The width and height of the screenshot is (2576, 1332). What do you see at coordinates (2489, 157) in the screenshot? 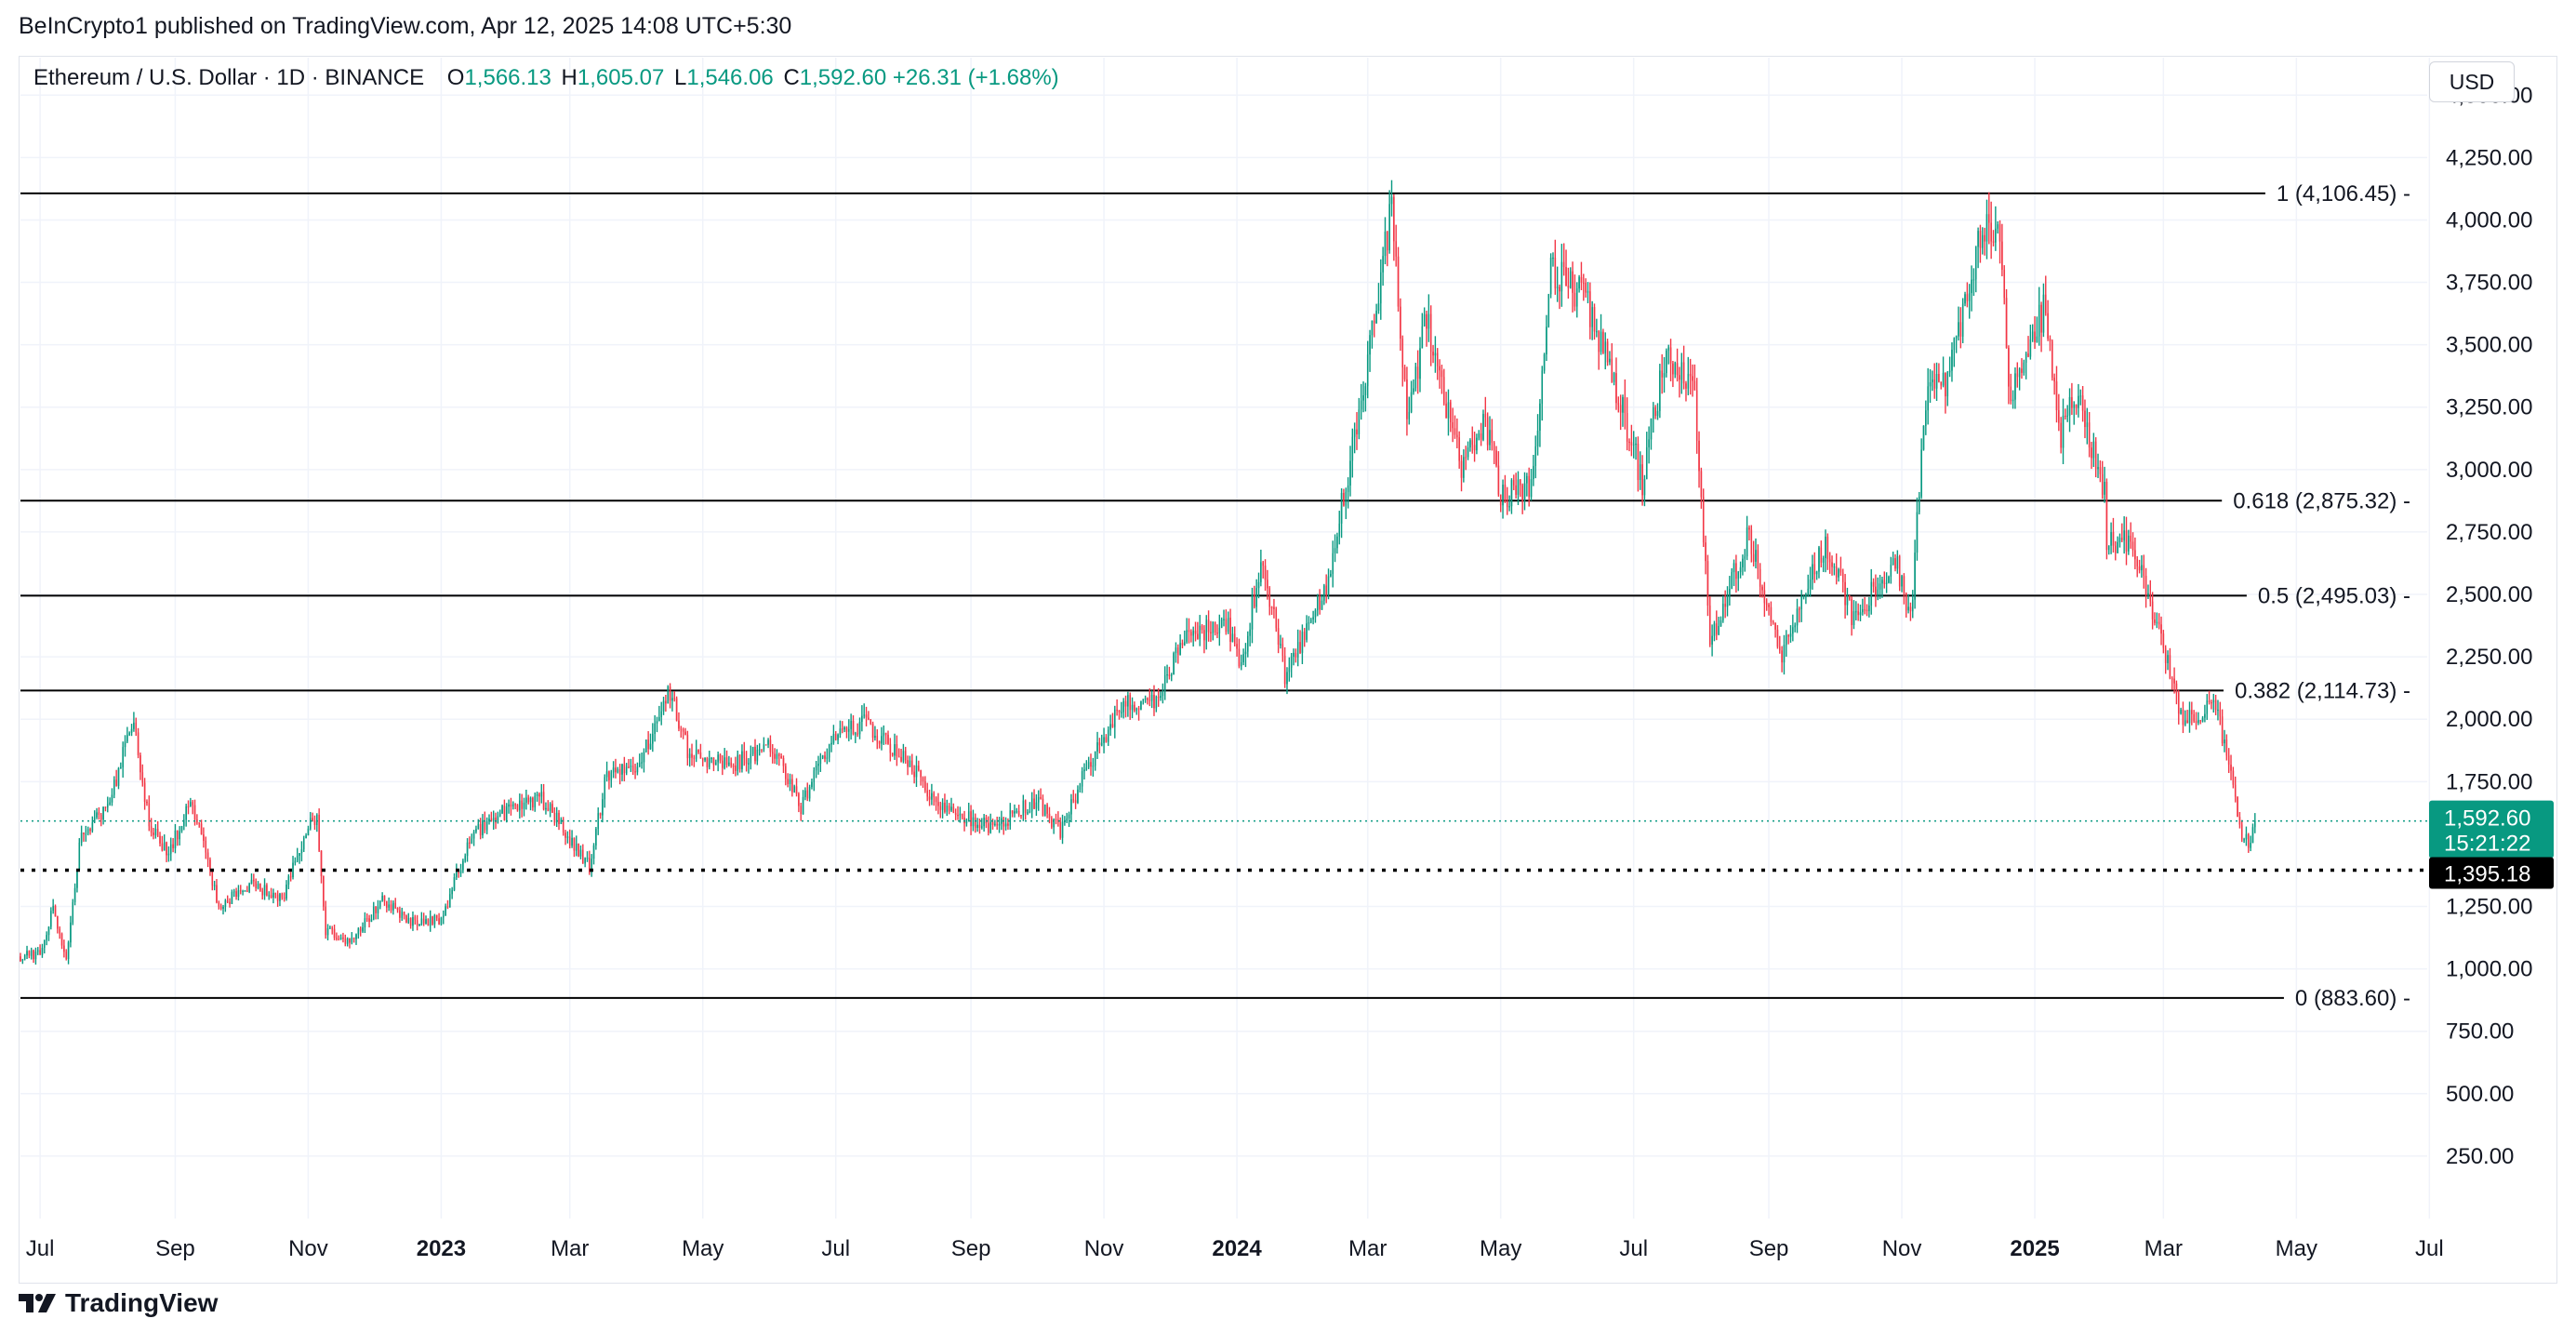
I see `y-tick-label: 4,250.00` at bounding box center [2489, 157].